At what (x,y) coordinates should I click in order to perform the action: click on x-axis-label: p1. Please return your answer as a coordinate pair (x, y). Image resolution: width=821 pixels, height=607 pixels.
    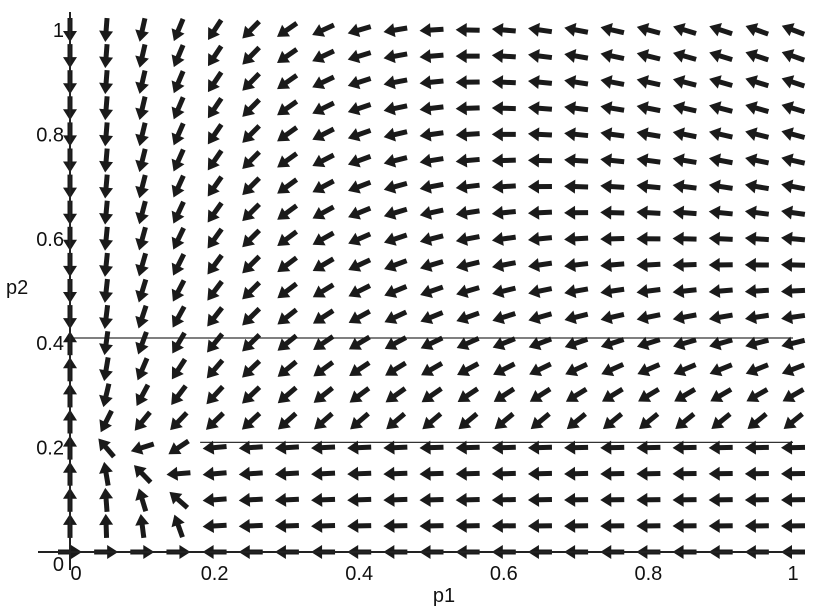
    Looking at the image, I should click on (444, 596).